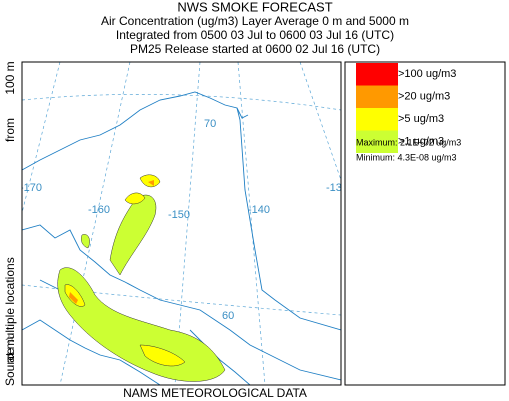 This screenshot has width=509, height=401. I want to click on legend-label: >1 ug/m3, so click(421, 142).